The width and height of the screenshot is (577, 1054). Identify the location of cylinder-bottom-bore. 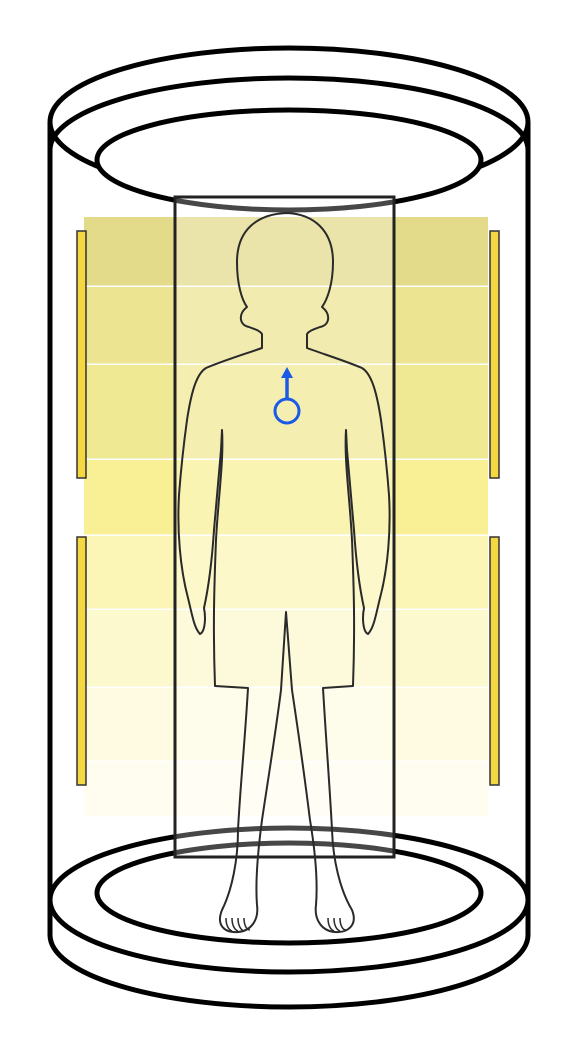
(289, 893).